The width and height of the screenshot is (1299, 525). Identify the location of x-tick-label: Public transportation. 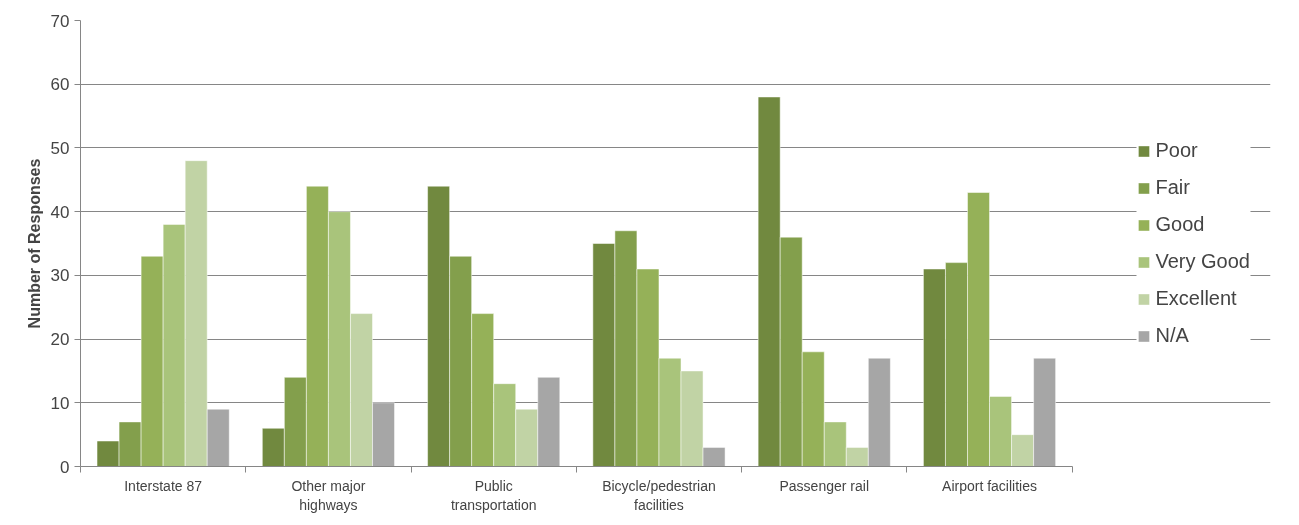
(493, 495).